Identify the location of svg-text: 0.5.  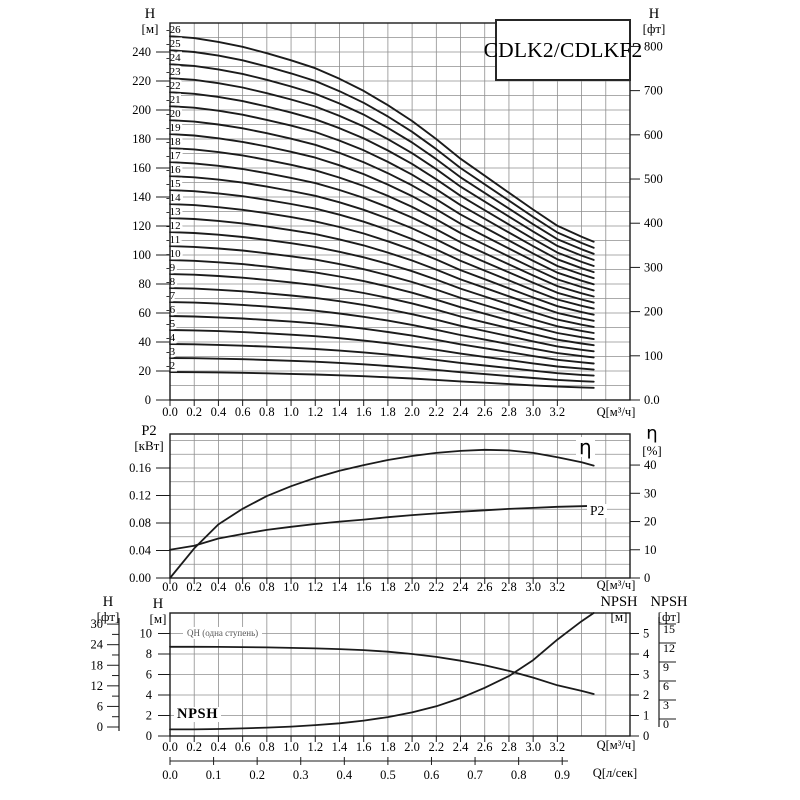
(388, 775).